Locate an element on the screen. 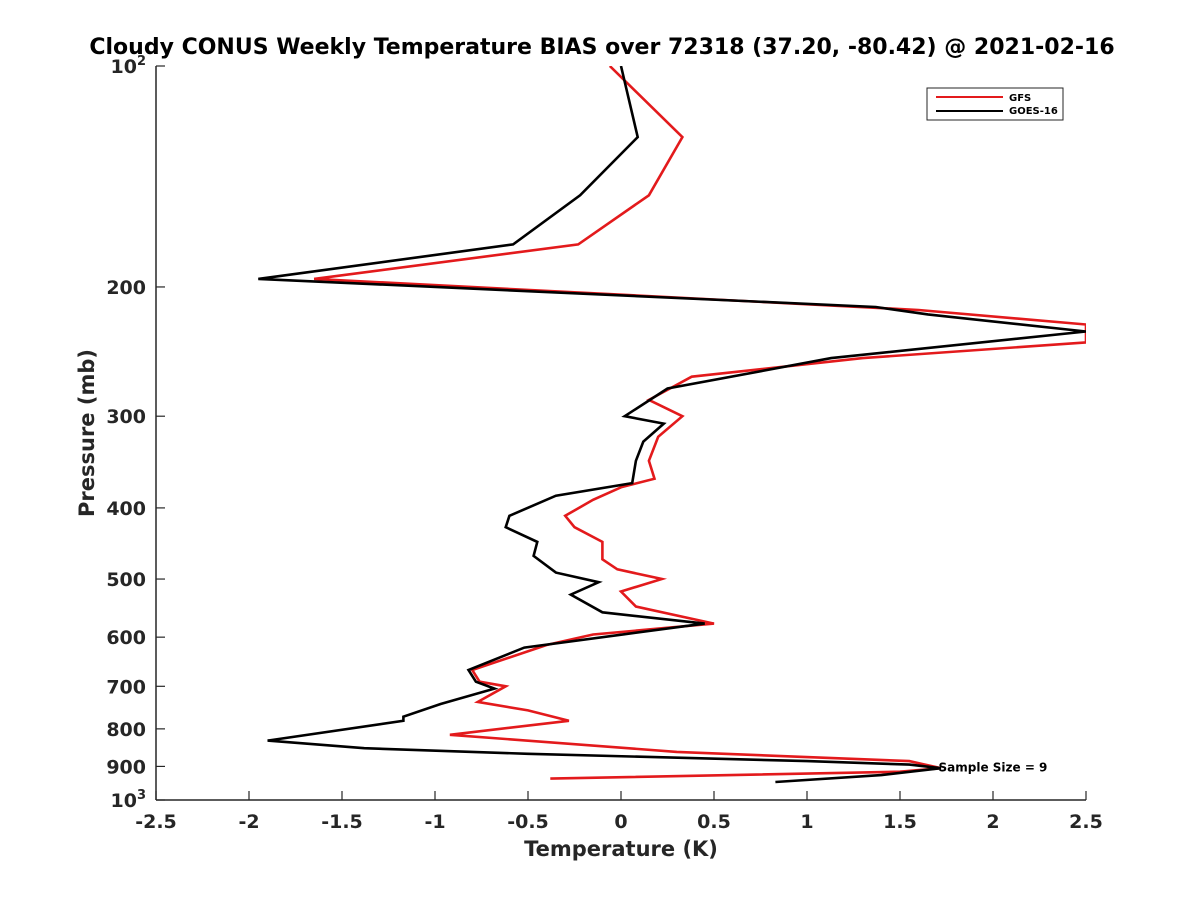 Image resolution: width=1200 pixels, height=900 pixels. x-tick-label: -1.5 is located at coordinates (342, 822).